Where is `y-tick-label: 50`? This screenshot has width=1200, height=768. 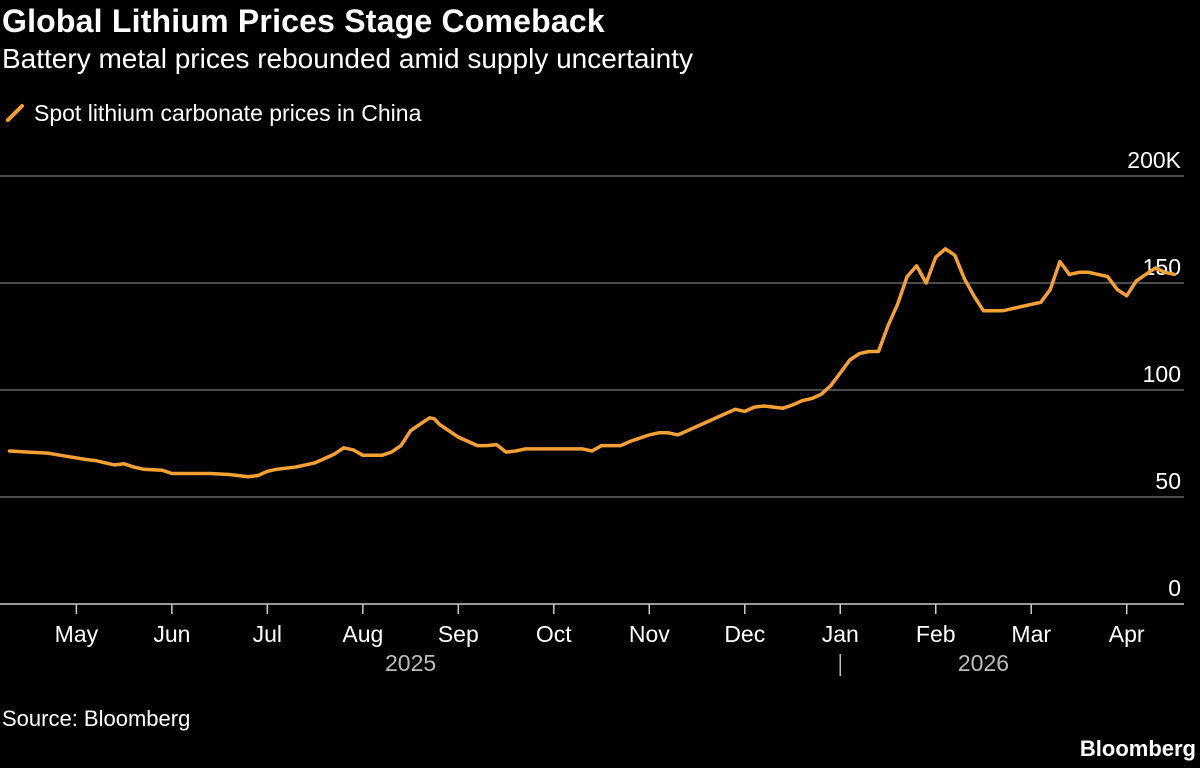
y-tick-label: 50 is located at coordinates (1168, 481).